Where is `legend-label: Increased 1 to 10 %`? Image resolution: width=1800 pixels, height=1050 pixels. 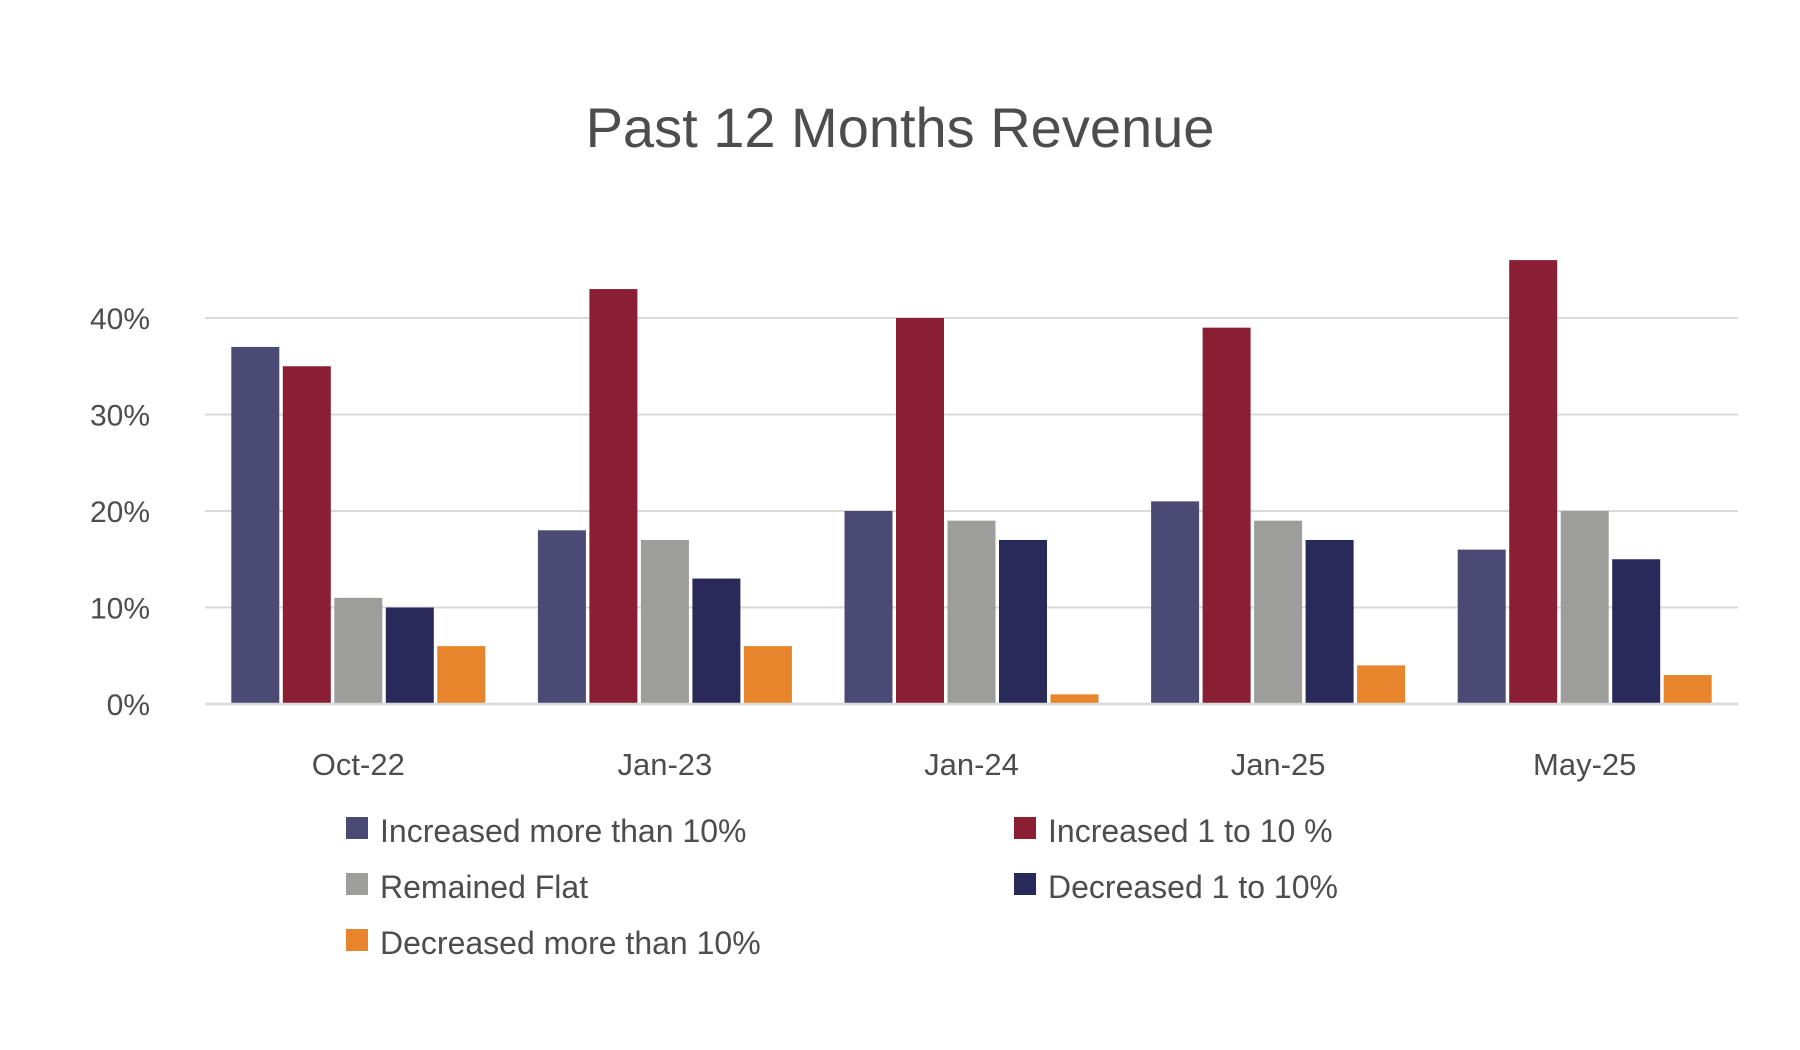 legend-label: Increased 1 to 10 % is located at coordinates (1190, 831).